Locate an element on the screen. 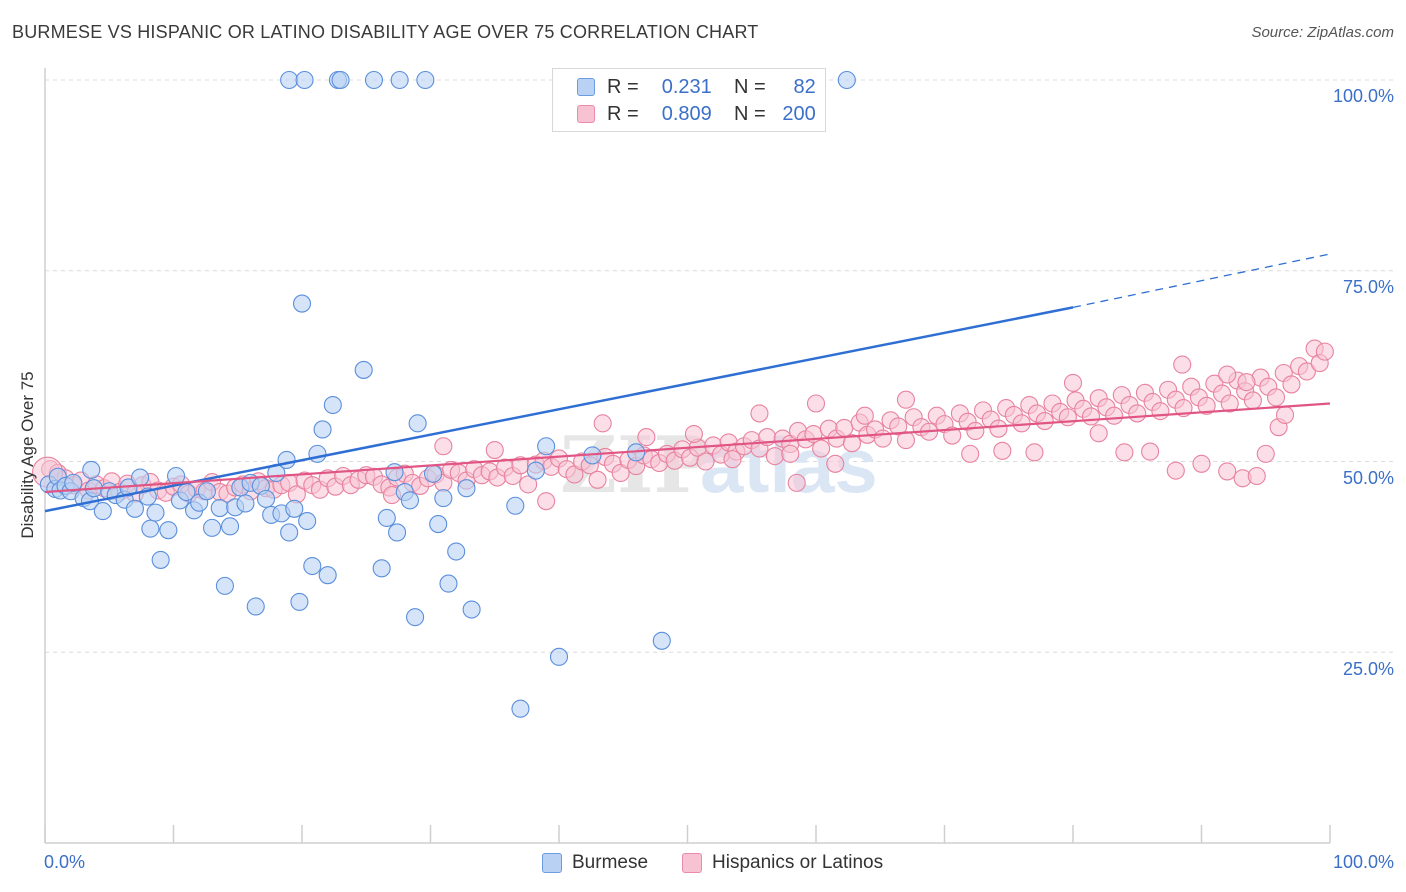 The width and height of the screenshot is (1406, 892). n-label: N = is located at coordinates (750, 113).